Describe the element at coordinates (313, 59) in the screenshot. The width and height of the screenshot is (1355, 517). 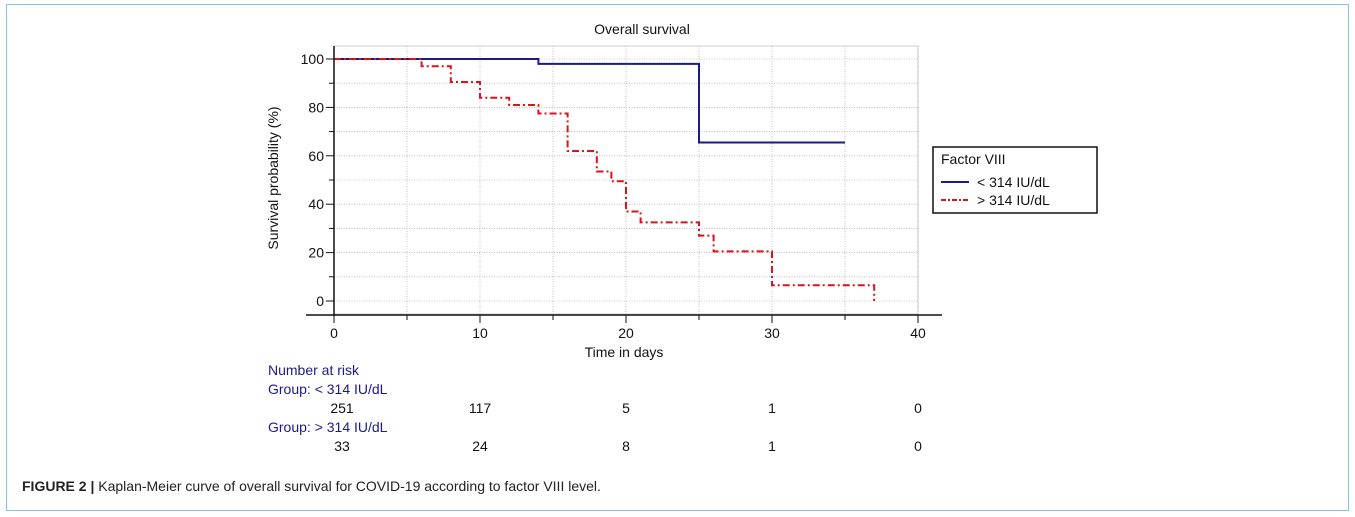
I see `y-tick-label: 100` at that location.